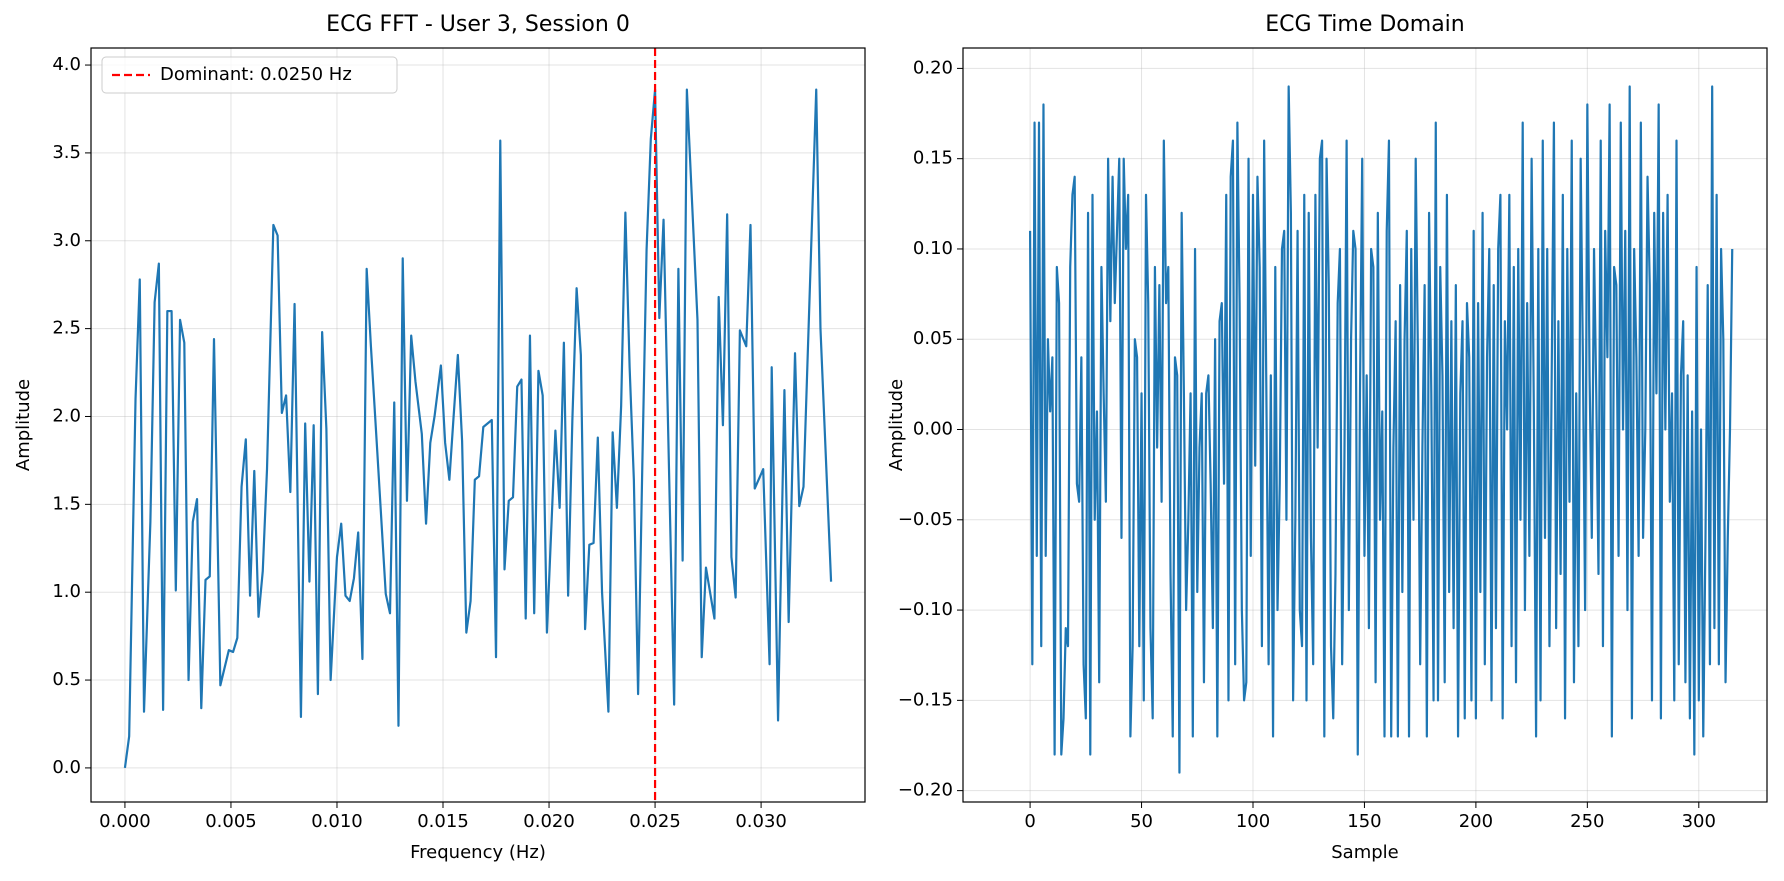 This screenshot has width=1784, height=881. Describe the element at coordinates (933, 338) in the screenshot. I see `y-tick-label: 0.05` at that location.